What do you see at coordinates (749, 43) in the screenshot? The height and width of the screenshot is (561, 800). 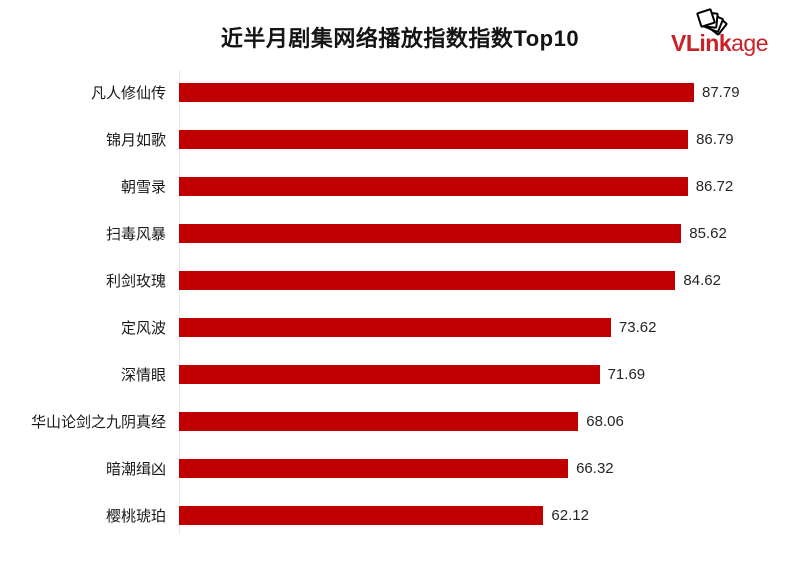 I see `logo-text-light: age` at bounding box center [749, 43].